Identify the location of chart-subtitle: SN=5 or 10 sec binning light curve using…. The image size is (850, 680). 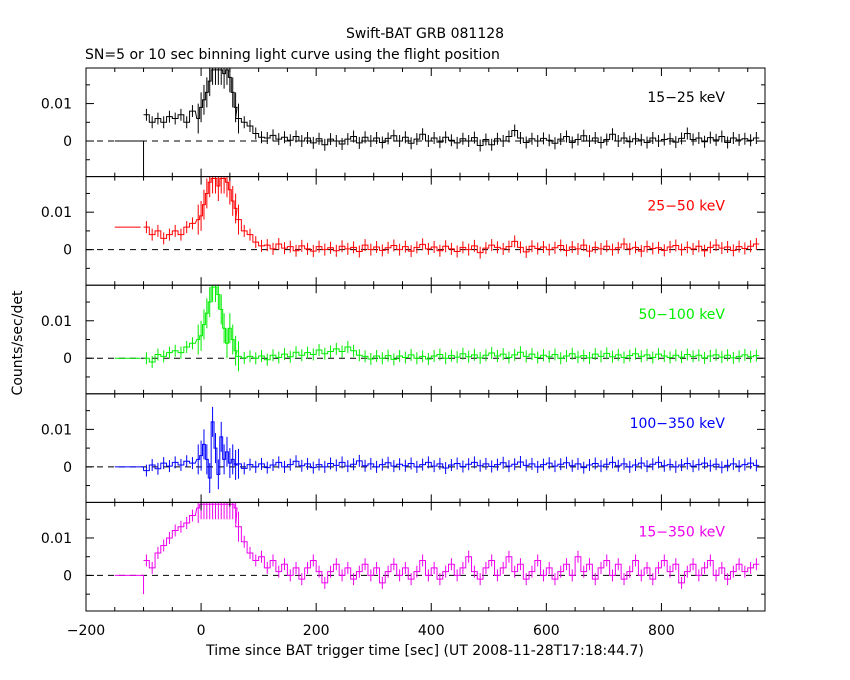
(292, 55).